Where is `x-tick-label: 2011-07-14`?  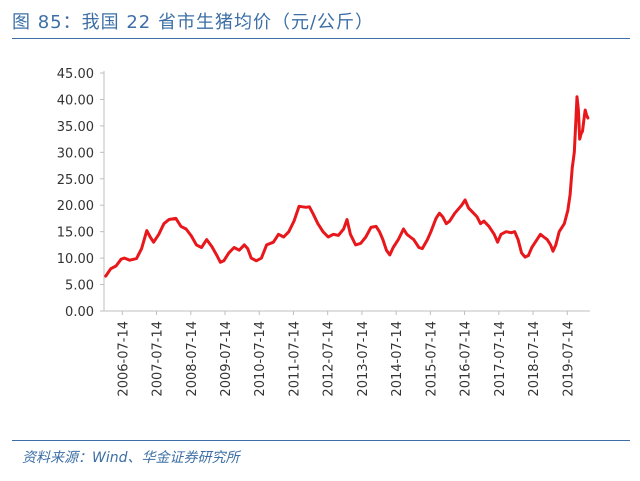
x-tick-label: 2011-07-14 is located at coordinates (294, 359).